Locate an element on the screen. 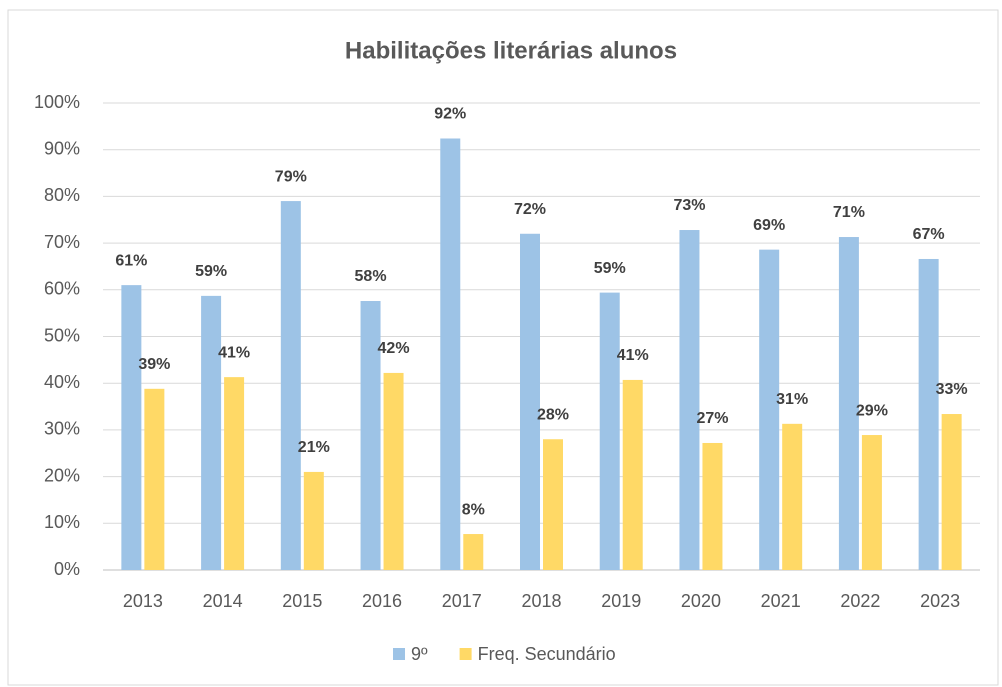  x-tick-label: 2013 is located at coordinates (143, 601).